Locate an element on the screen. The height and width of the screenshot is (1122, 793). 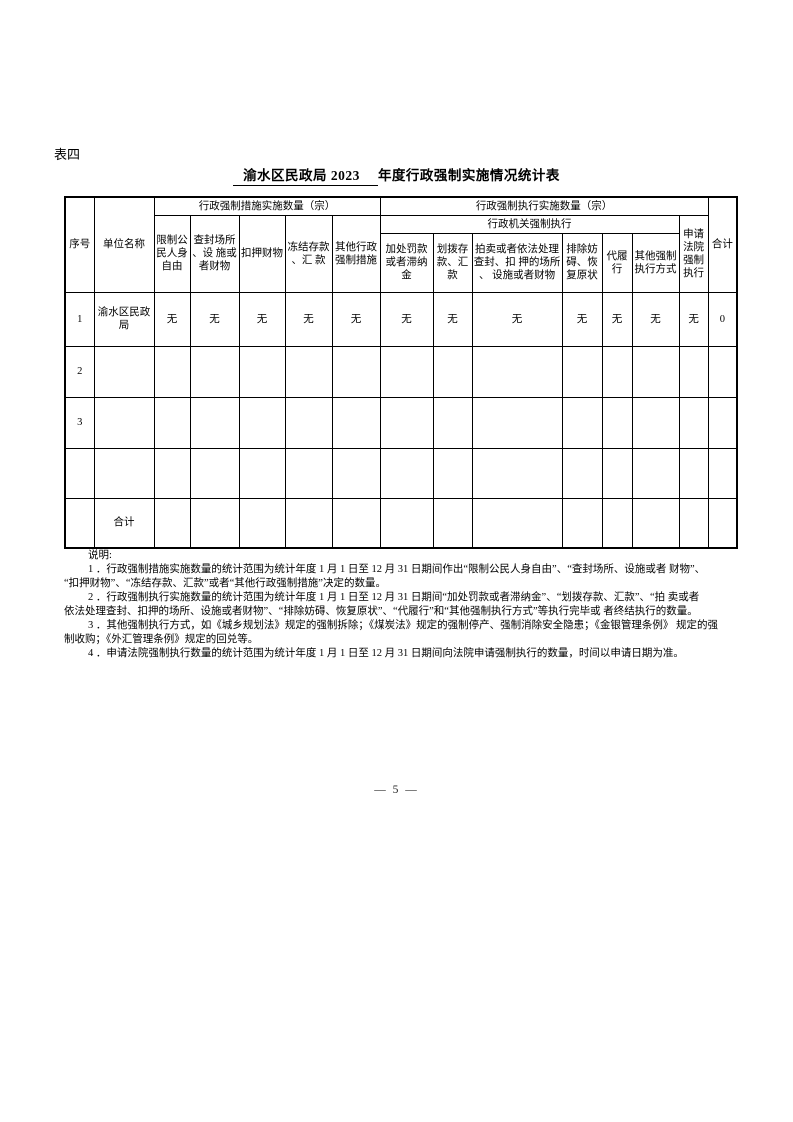
col-header-measure-3: 扣押财物 is located at coordinates (262, 253).